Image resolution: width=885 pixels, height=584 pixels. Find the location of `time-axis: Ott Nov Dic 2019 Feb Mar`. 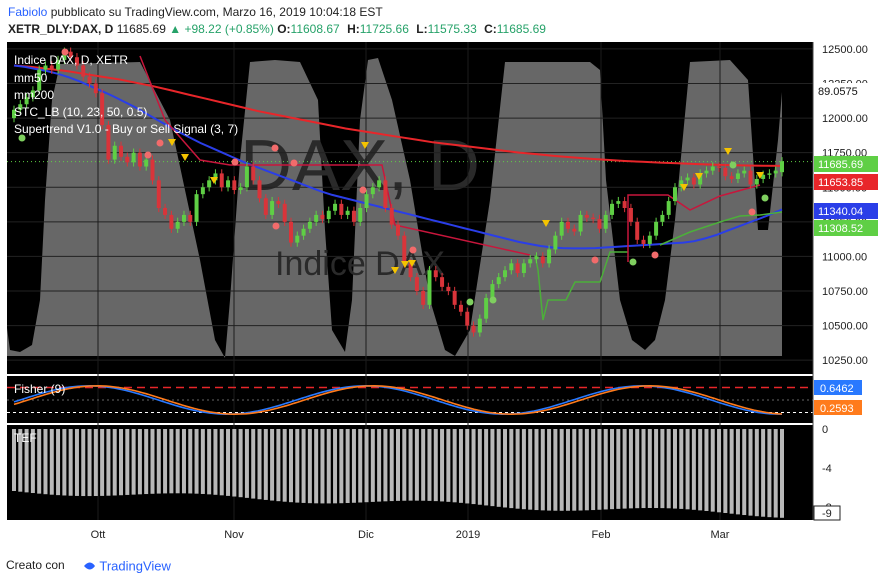

time-axis: Ott Nov Dic 2019 Feb Mar is located at coordinates (410, 535).